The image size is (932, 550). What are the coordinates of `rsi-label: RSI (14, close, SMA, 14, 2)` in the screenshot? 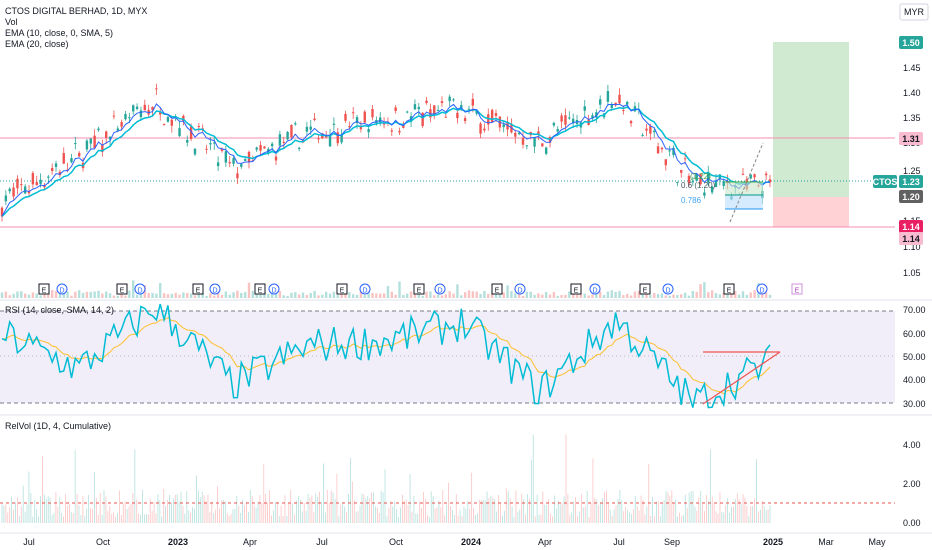 It's located at (59, 310).